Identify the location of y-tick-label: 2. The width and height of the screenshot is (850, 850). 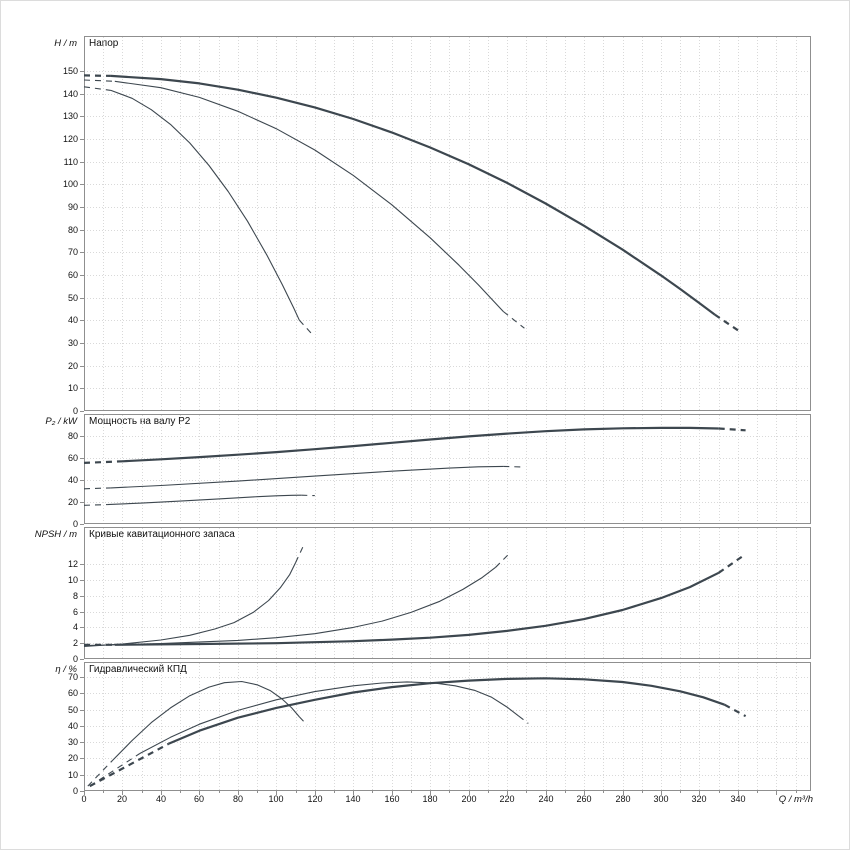
(75, 643).